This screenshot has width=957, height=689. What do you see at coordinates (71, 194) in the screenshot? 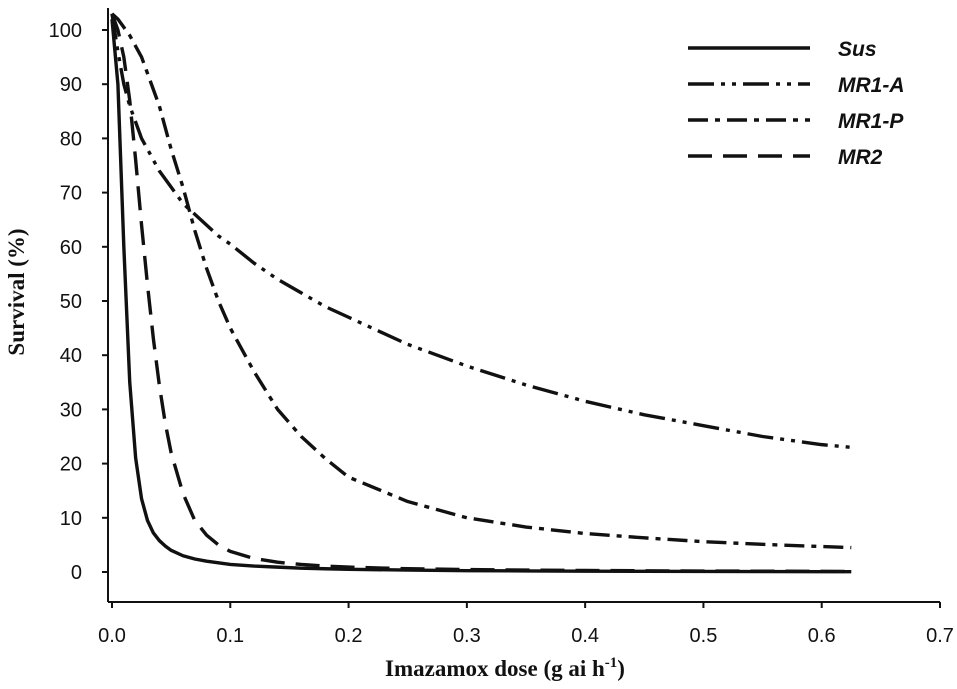
I see `y-tick-label: 70` at bounding box center [71, 194].